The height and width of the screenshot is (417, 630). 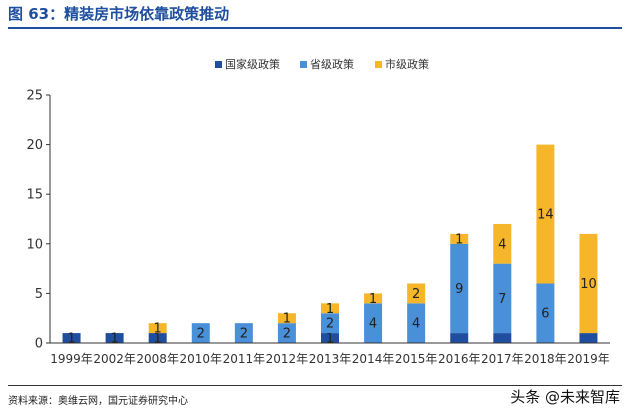 What do you see at coordinates (252, 64) in the screenshot?
I see `legend-label: 国家级政策` at bounding box center [252, 64].